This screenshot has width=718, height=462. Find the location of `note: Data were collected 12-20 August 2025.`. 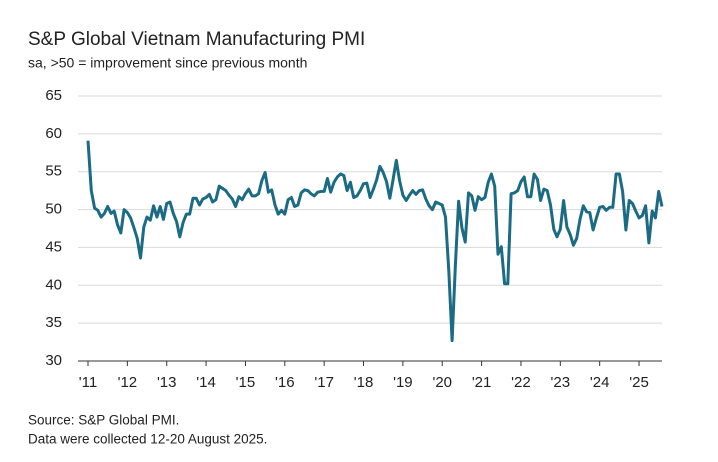

note: Data were collected 12-20 August 2025. is located at coordinates (147, 439).